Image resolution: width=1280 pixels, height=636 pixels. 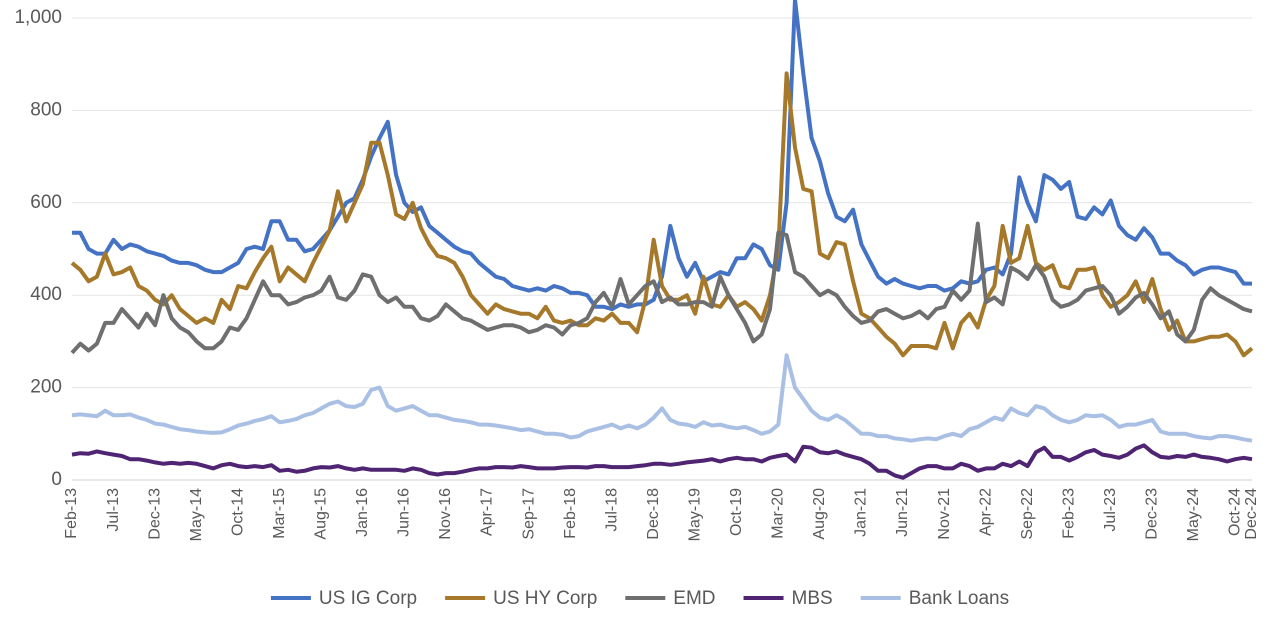 What do you see at coordinates (279, 513) in the screenshot?
I see `x-tick-label: Mar-15` at bounding box center [279, 513].